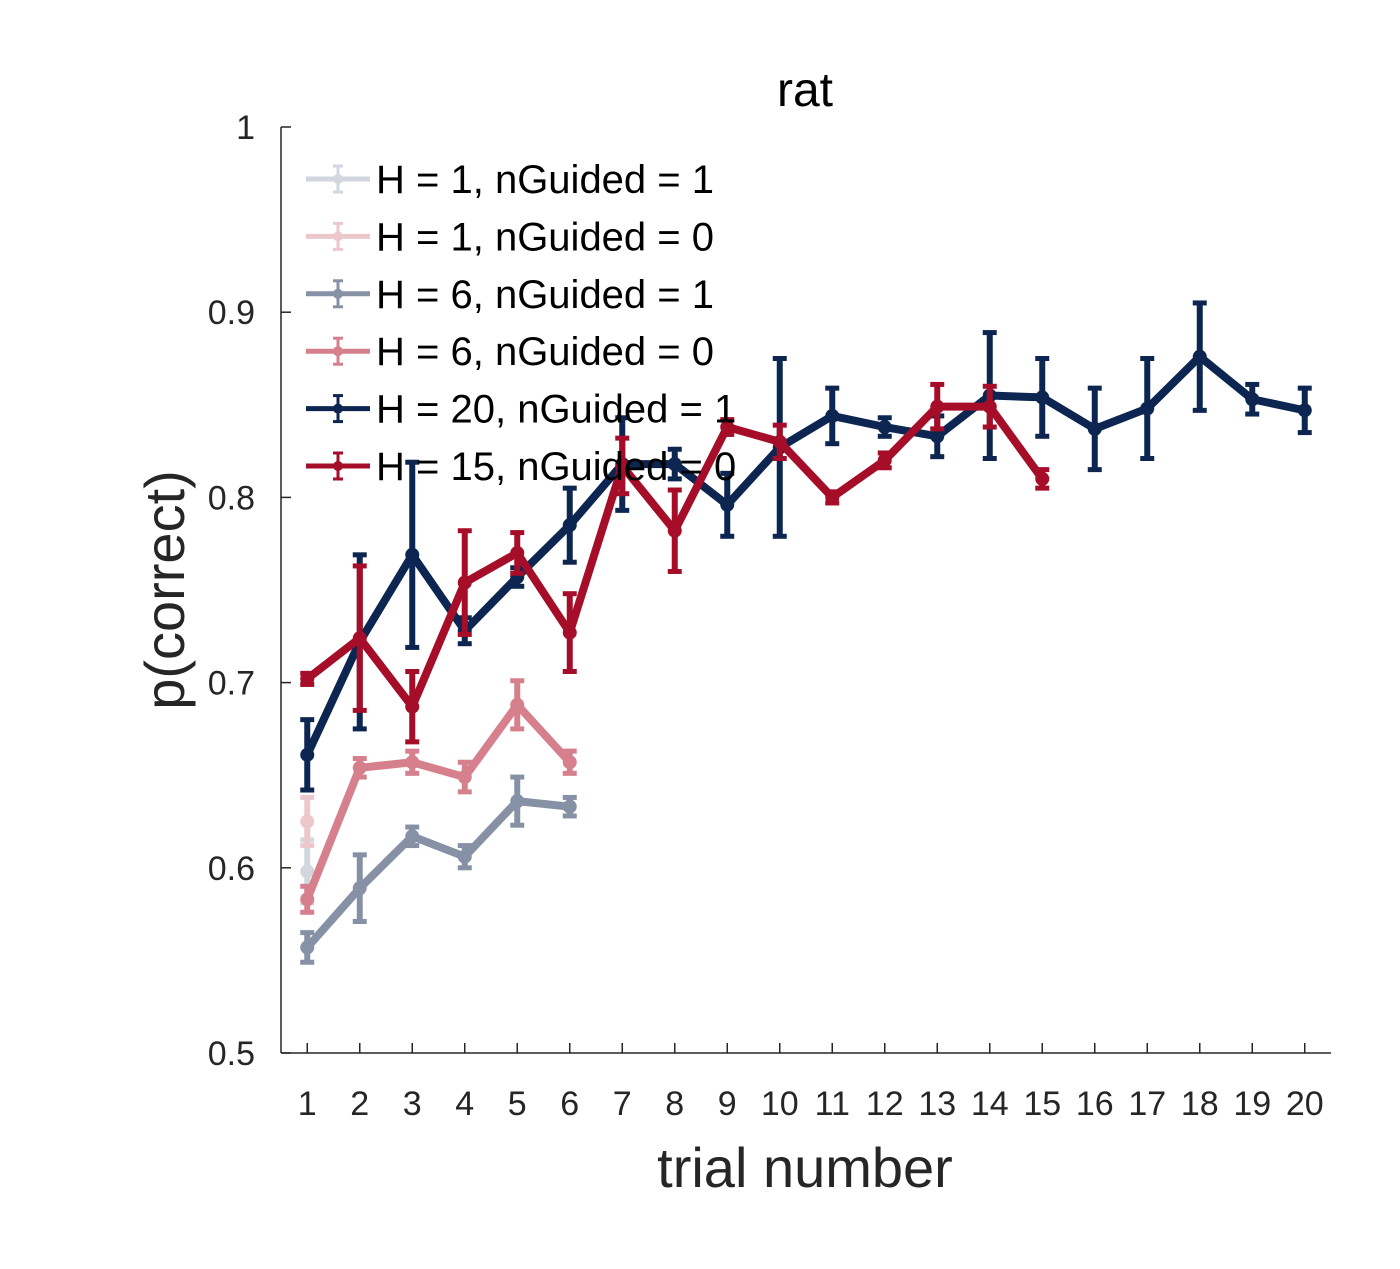 The height and width of the screenshot is (1269, 1400). I want to click on legend-item: H = 1, nGuided = 0, so click(510, 237).